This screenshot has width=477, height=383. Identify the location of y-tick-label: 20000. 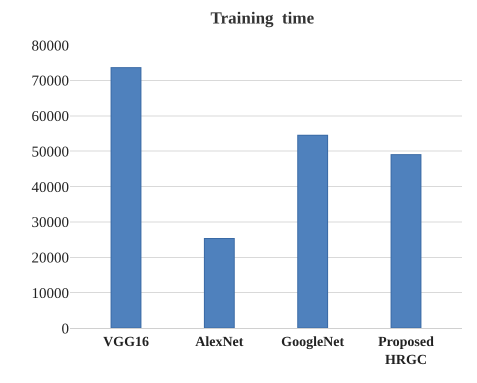
(50, 258).